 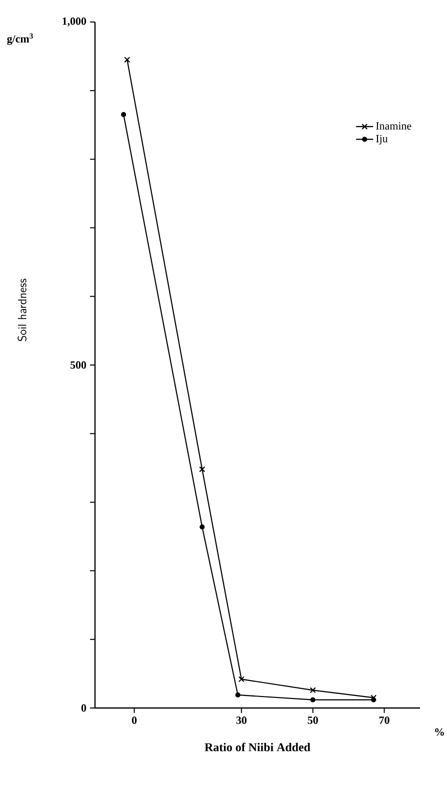 What do you see at coordinates (313, 720) in the screenshot?
I see `x-tick-label: 50` at bounding box center [313, 720].